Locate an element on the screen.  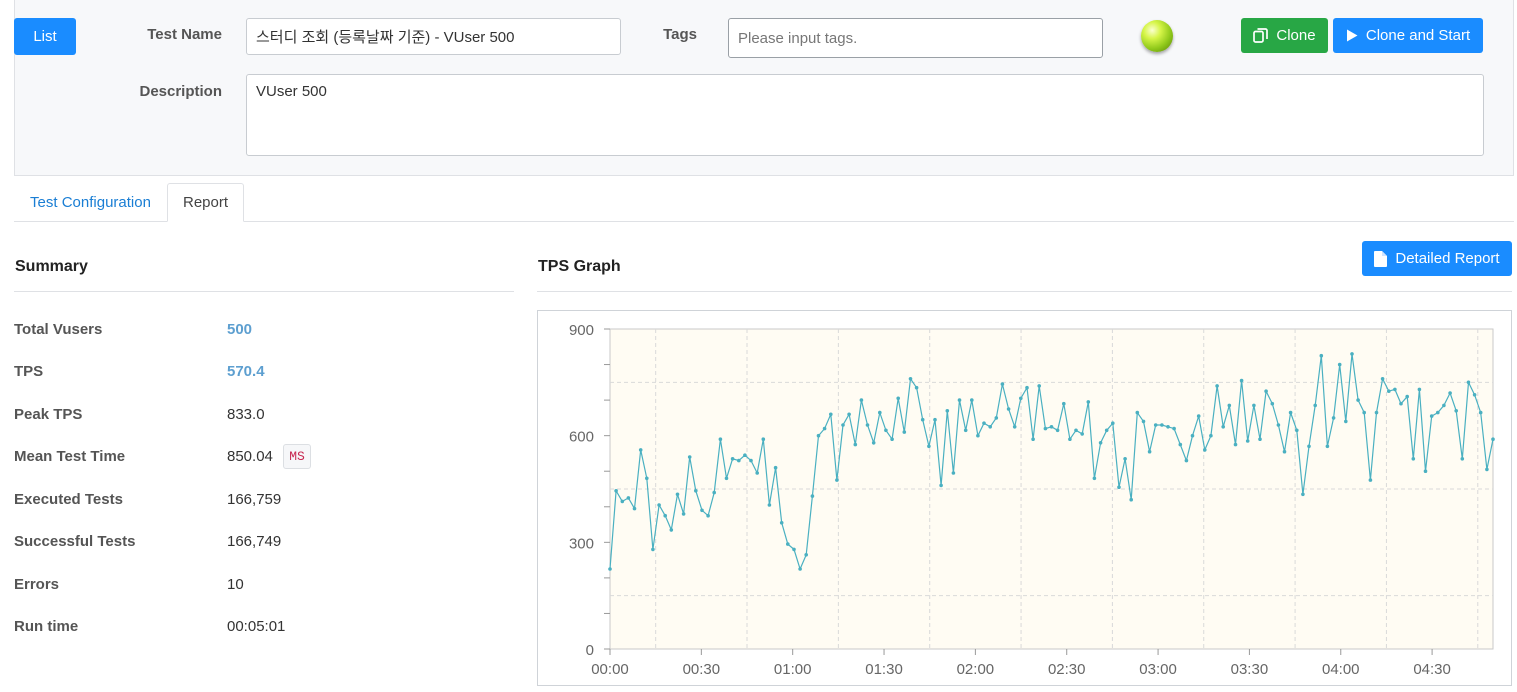
clone-and-start-button: Clone and Start is located at coordinates (1408, 35).